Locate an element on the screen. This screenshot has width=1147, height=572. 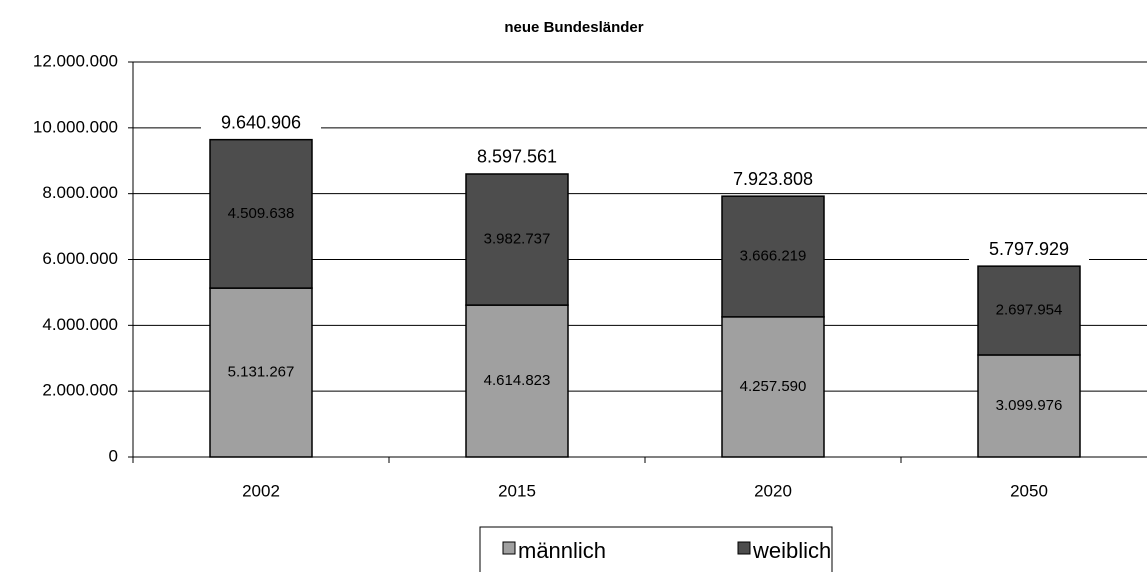
value-label: 2.697.954 is located at coordinates (1029, 310).